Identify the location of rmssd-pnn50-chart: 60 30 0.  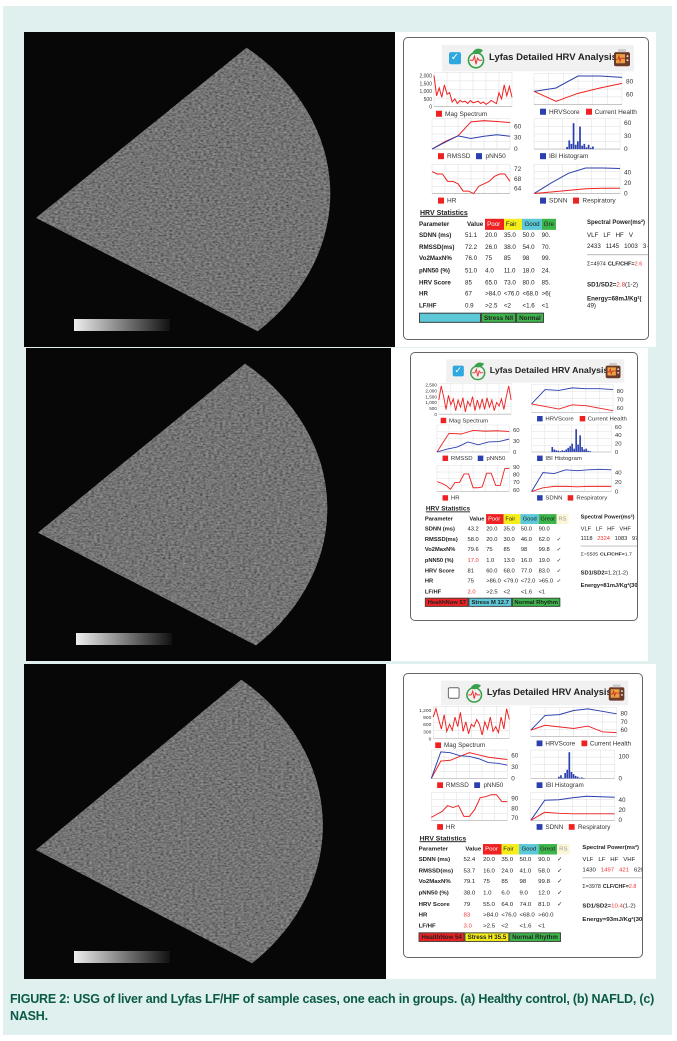
(486, 440).